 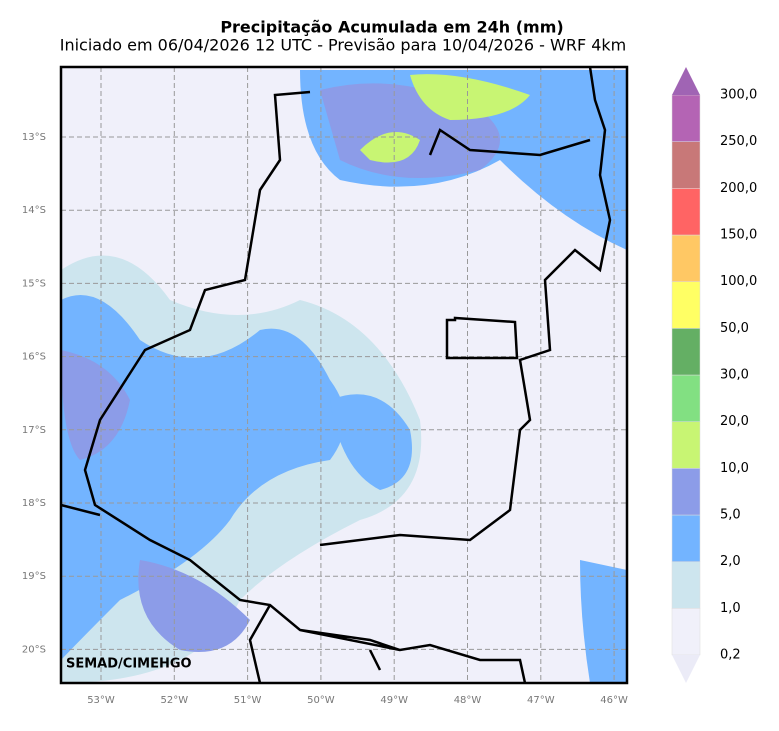 I want to click on lat-label: 13°S, so click(x=34, y=137).